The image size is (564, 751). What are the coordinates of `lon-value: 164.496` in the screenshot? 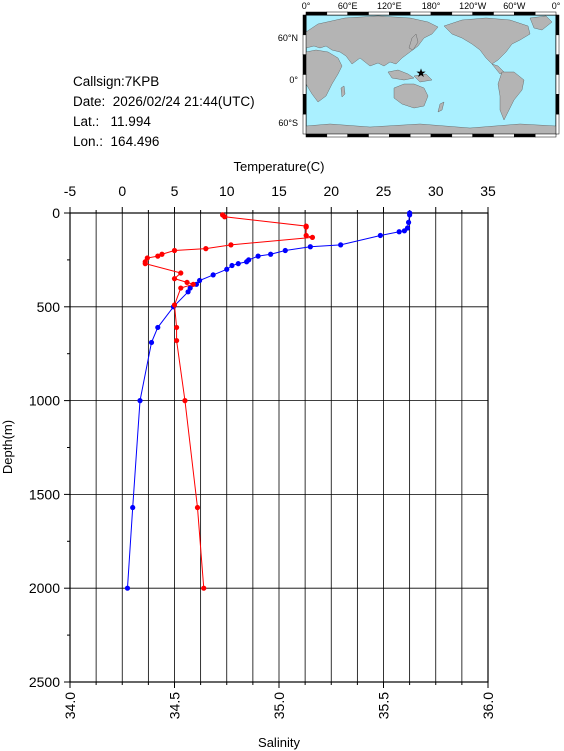 It's located at (135, 141).